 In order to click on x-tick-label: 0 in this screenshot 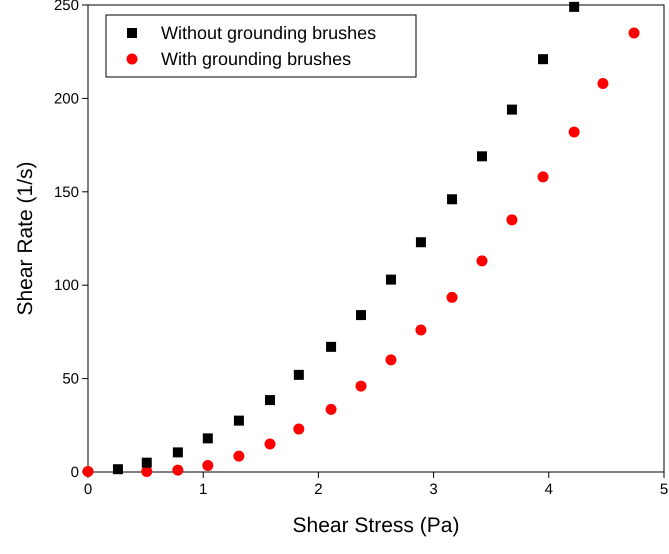, I will do `click(88, 489)`.